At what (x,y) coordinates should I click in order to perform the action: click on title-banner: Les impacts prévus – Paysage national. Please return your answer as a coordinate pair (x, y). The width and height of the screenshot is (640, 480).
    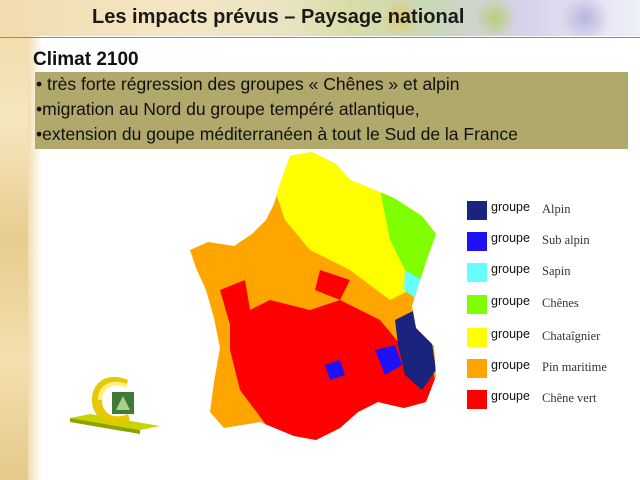
    Looking at the image, I should click on (320, 18).